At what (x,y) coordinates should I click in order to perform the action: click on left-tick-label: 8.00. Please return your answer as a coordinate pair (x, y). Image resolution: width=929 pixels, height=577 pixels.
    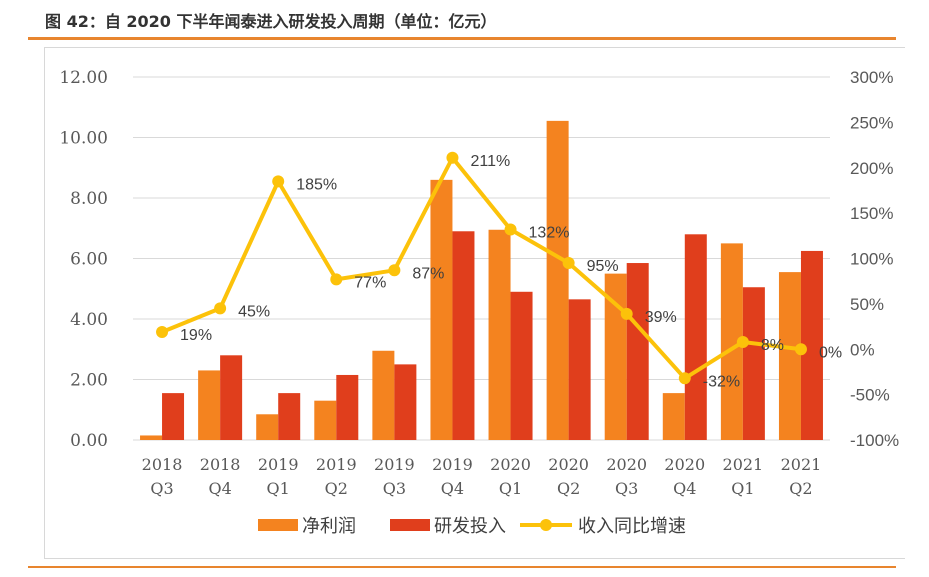
    Looking at the image, I should click on (89, 199).